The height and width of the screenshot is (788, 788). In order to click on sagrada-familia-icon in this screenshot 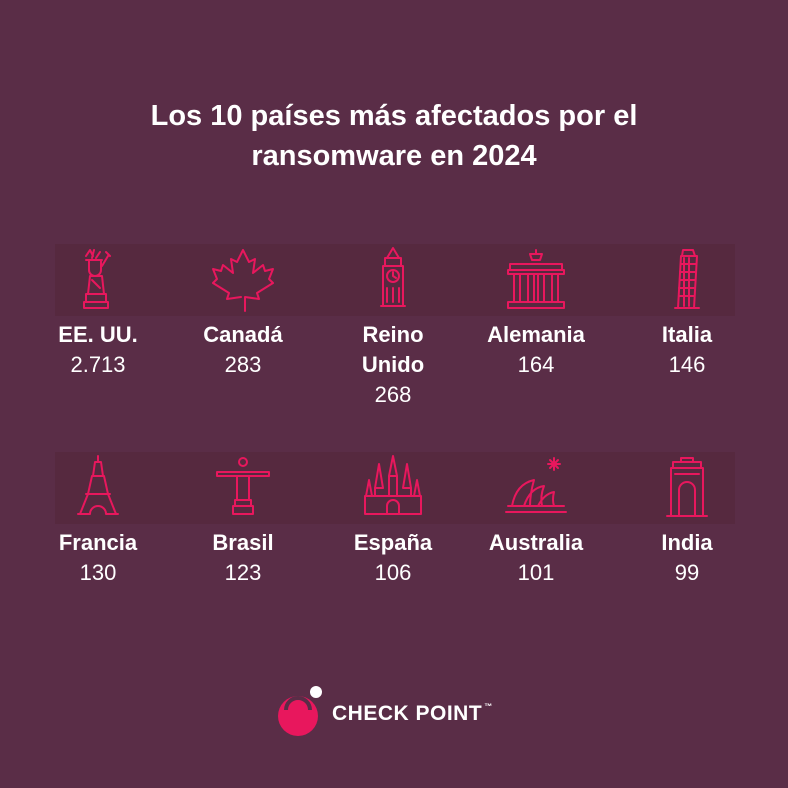, I will do `click(393, 485)`.